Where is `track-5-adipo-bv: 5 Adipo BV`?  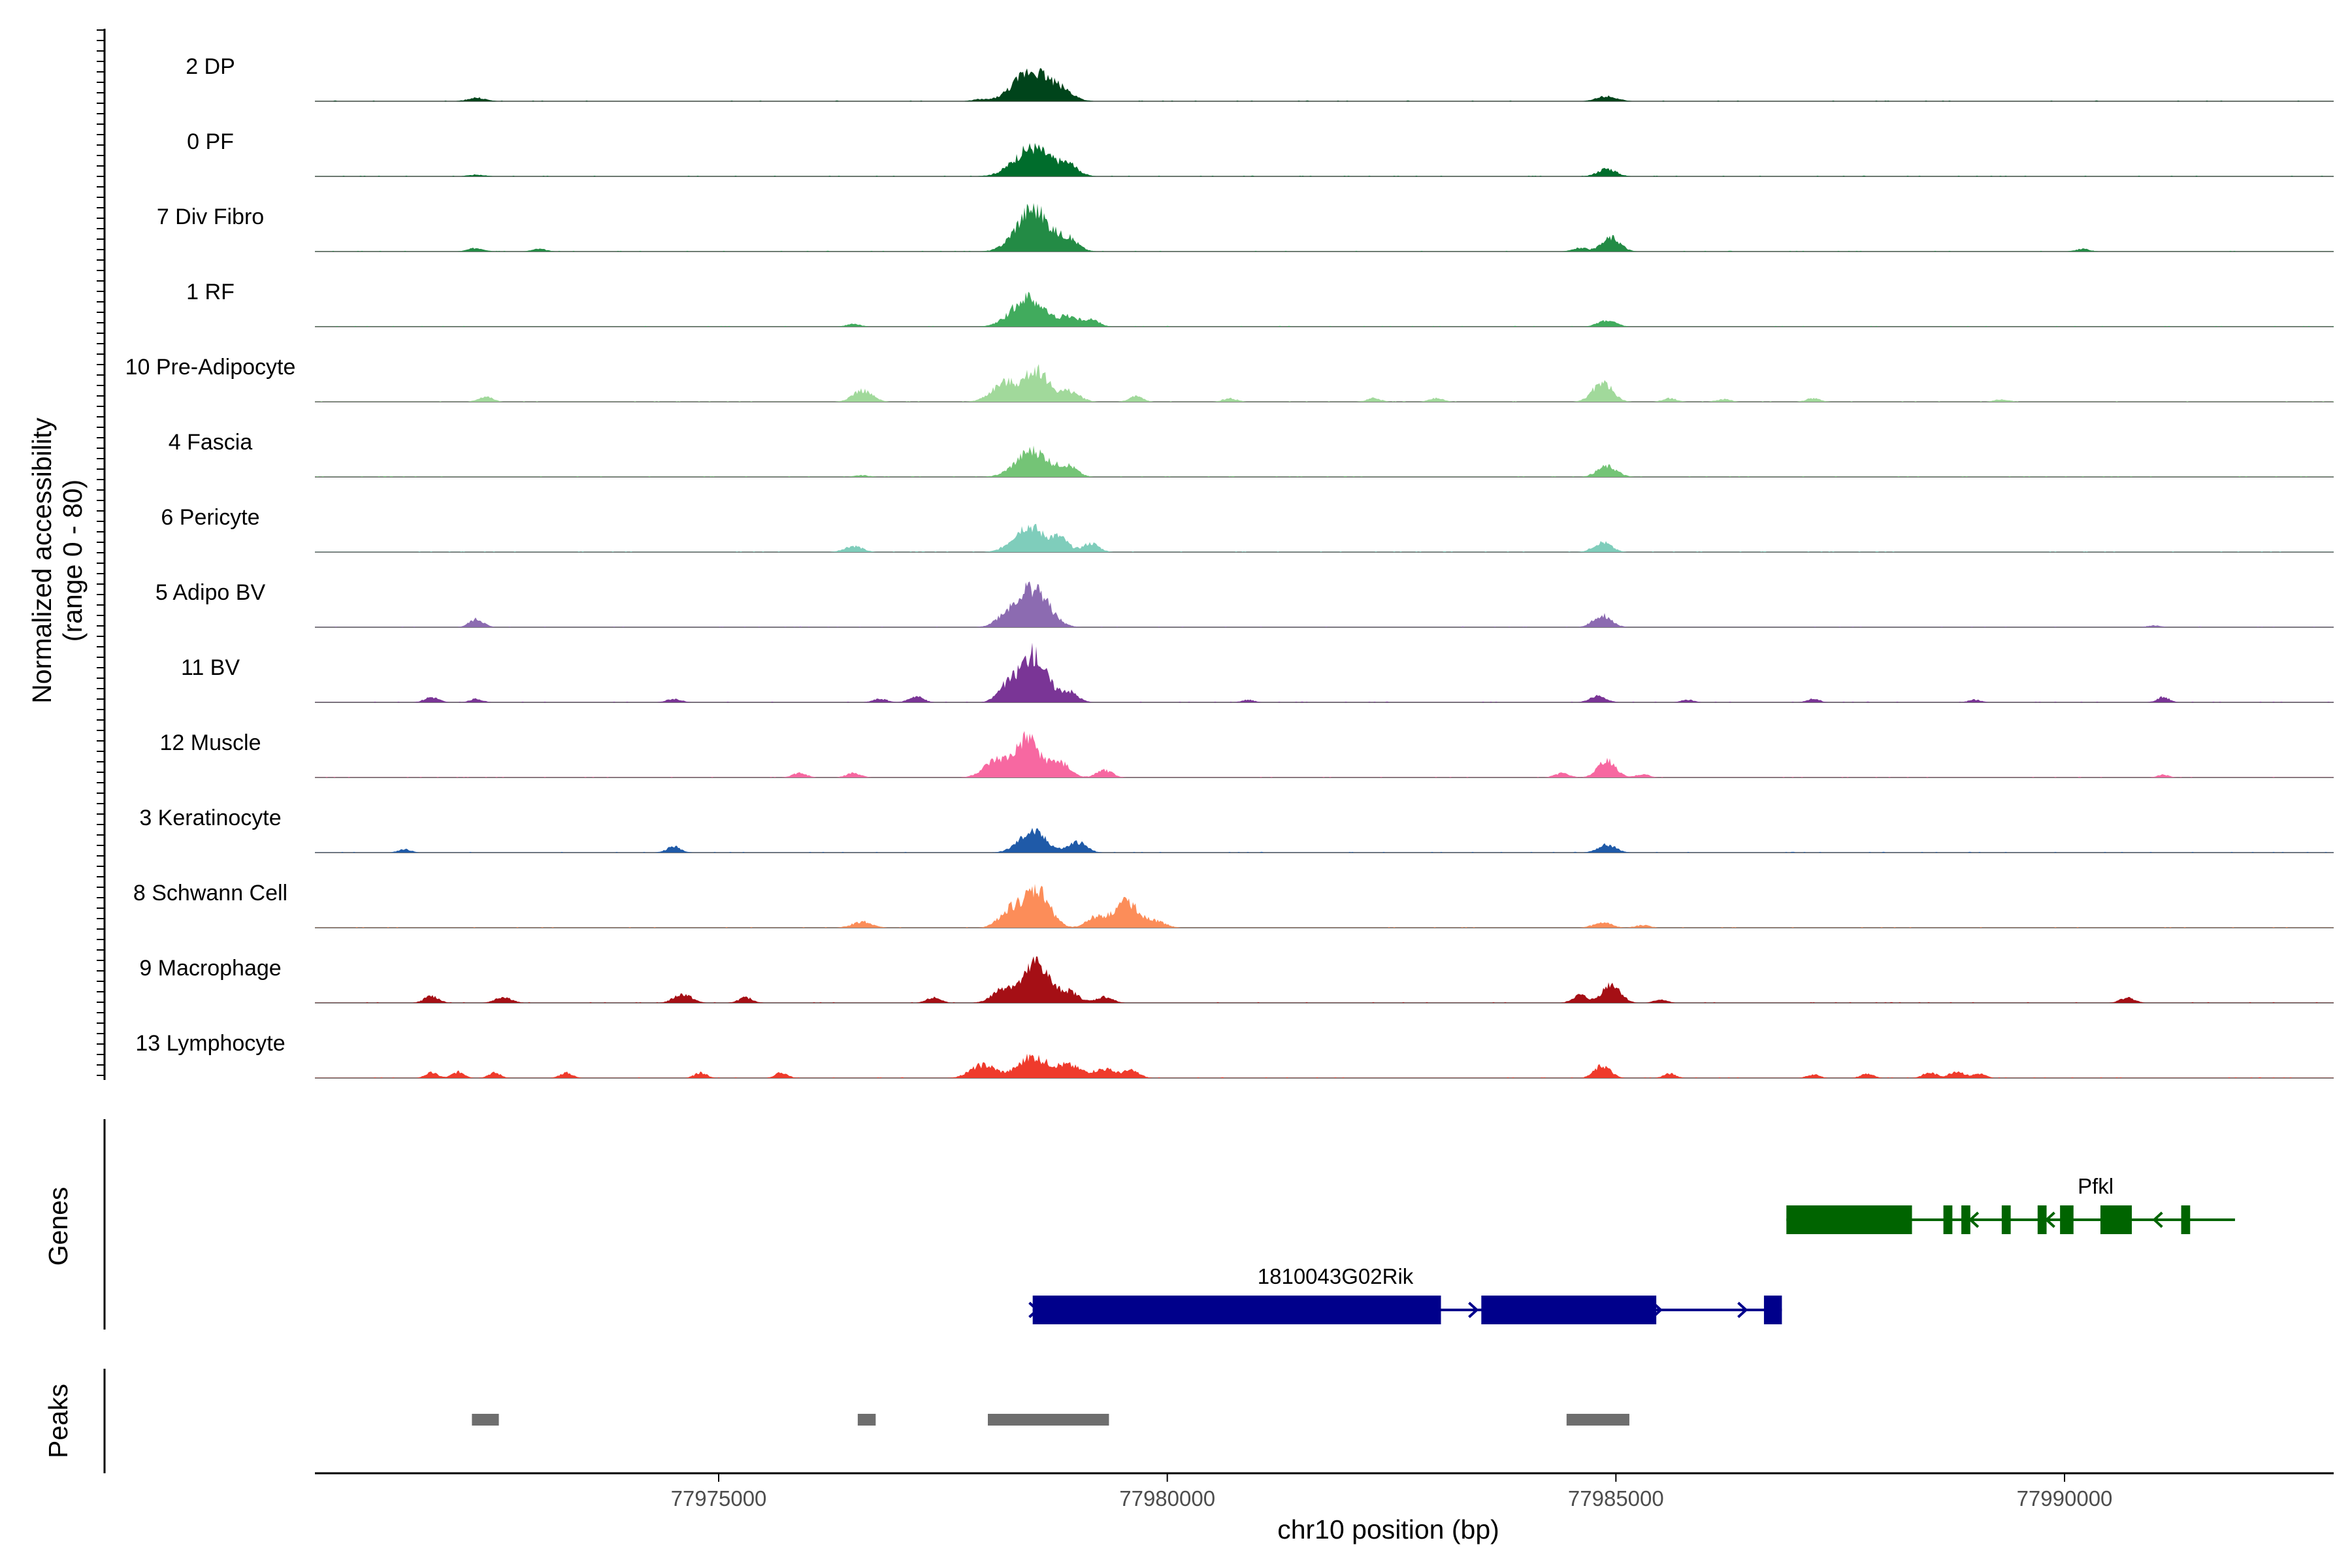 track-5-adipo-bv: 5 Adipo BV is located at coordinates (1244, 604).